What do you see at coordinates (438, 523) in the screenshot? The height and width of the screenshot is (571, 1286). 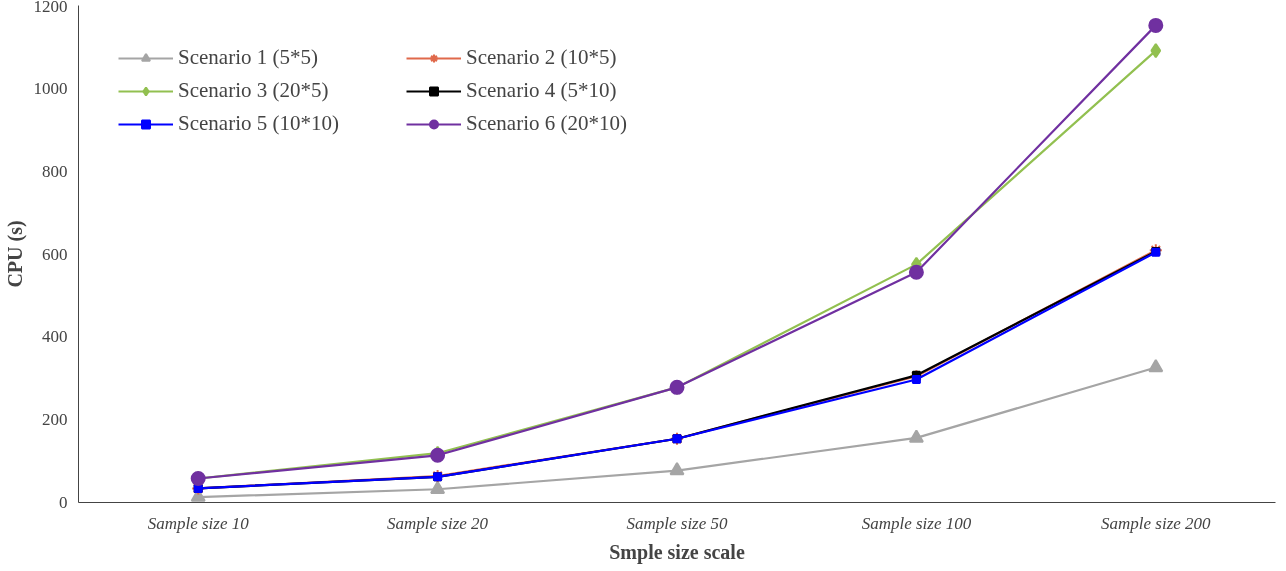 I see `x-tick-label: Sample size 20` at bounding box center [438, 523].